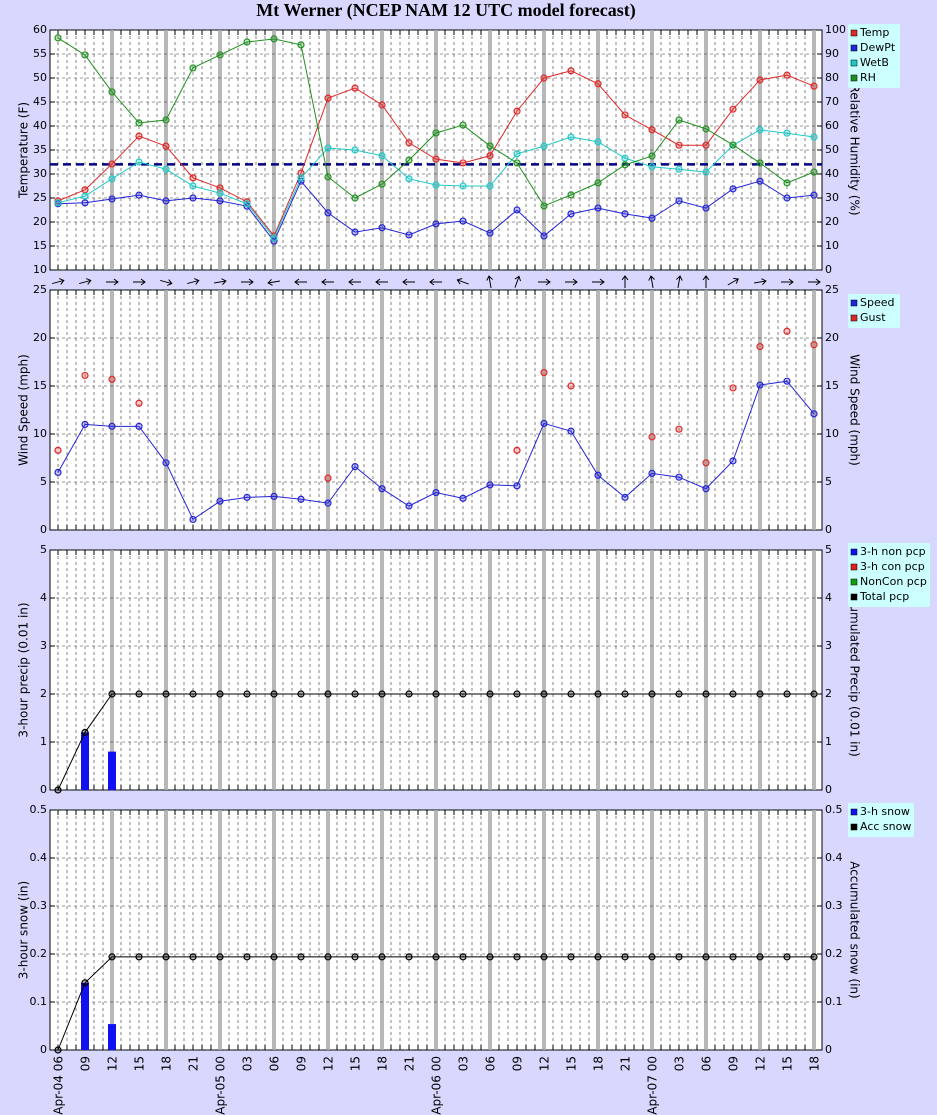 The image size is (937, 1115). Describe the element at coordinates (854, 78) in the screenshot. I see `legend-swatch` at that location.